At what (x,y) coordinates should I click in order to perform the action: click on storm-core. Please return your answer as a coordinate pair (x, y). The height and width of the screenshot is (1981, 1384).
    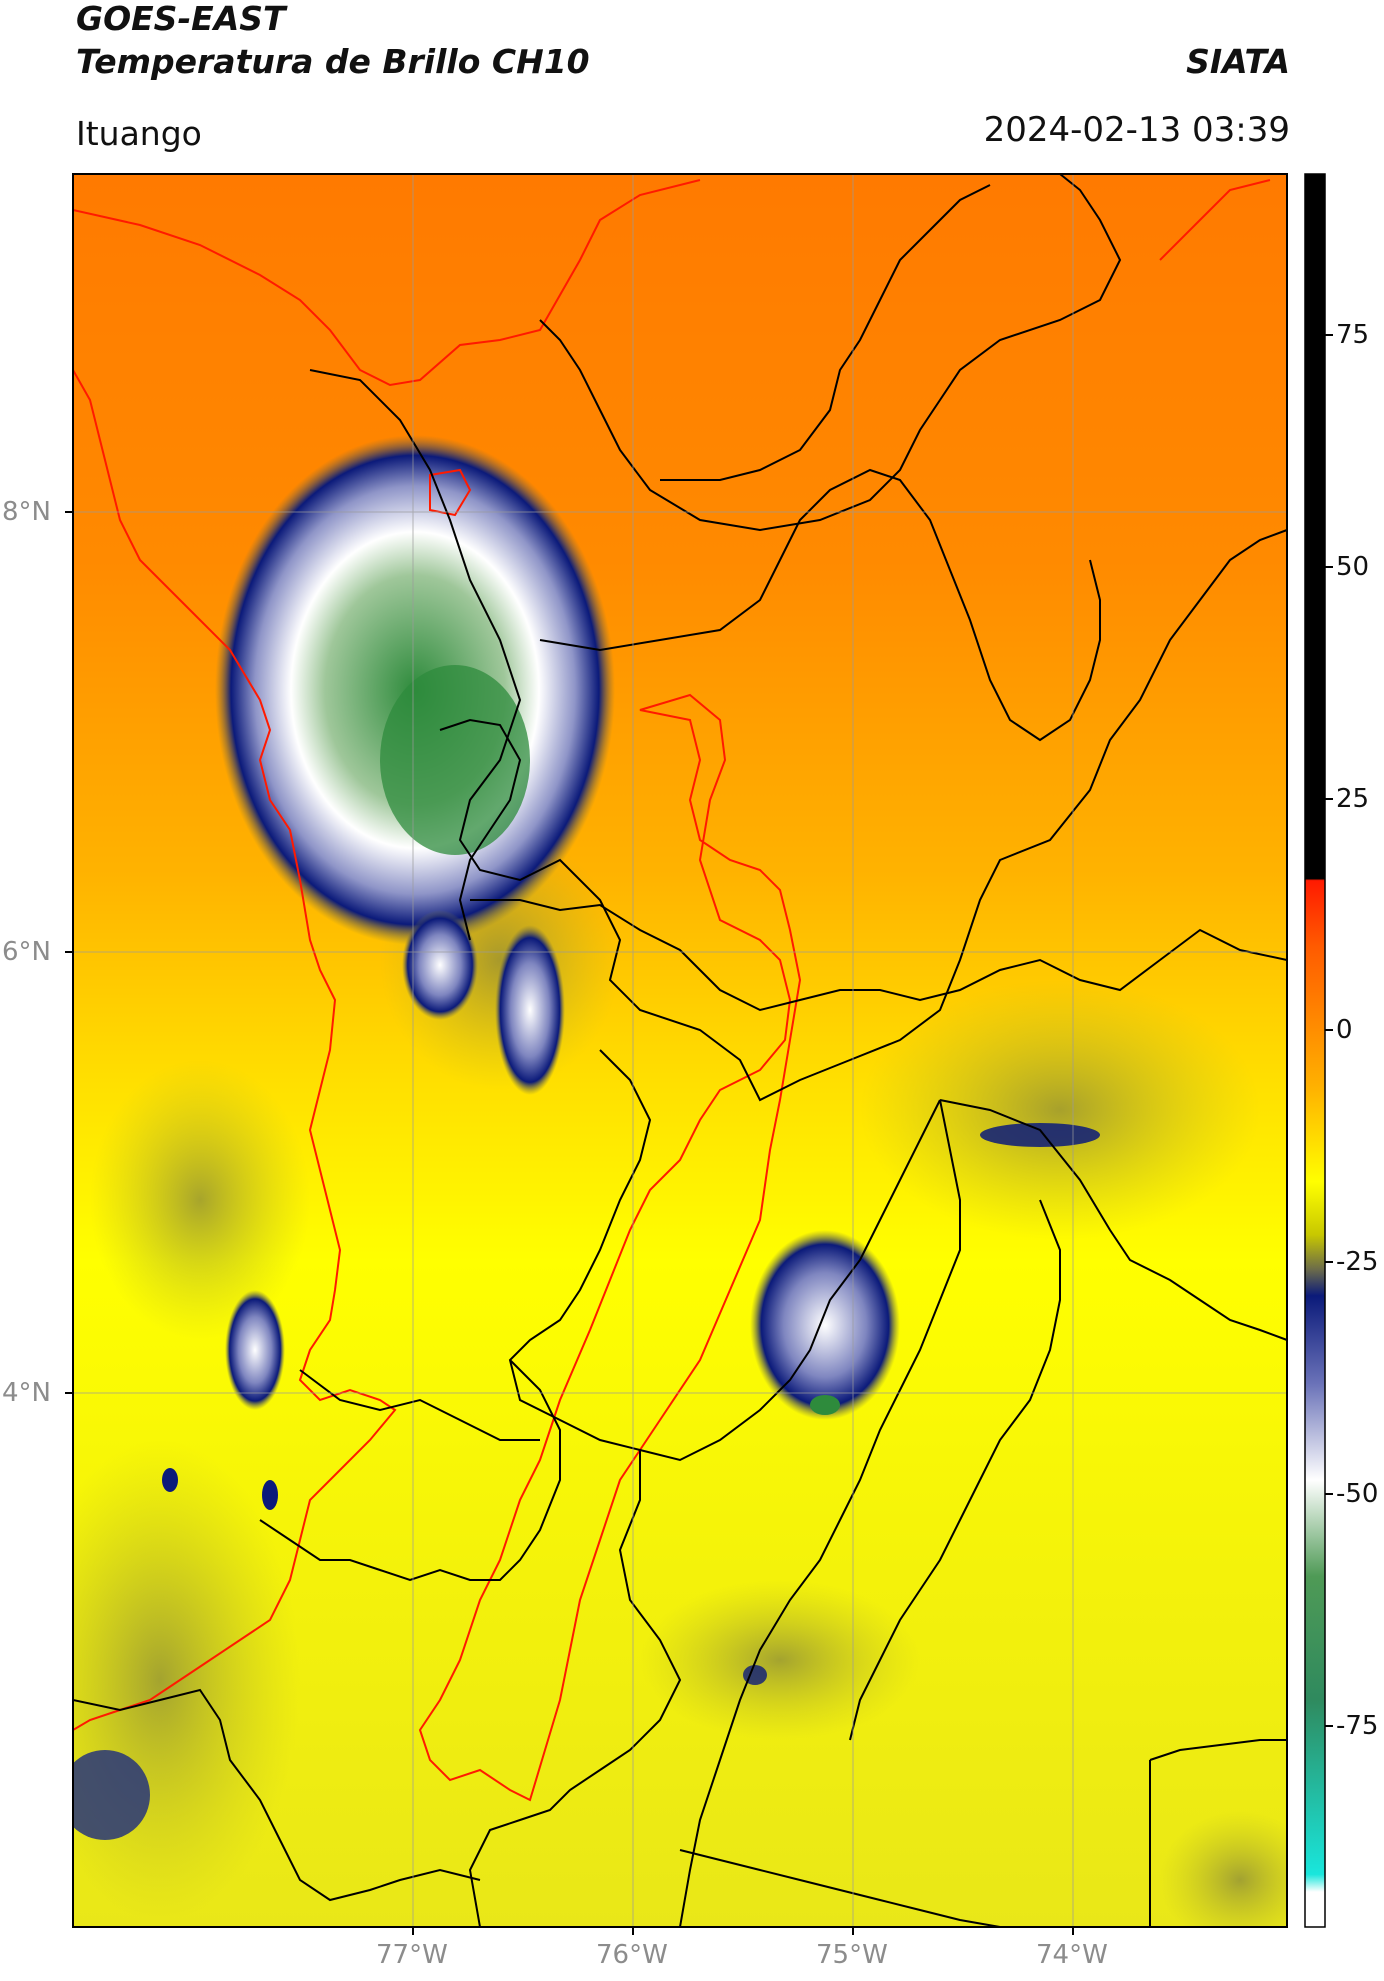
    Looking at the image, I should click on (455, 760).